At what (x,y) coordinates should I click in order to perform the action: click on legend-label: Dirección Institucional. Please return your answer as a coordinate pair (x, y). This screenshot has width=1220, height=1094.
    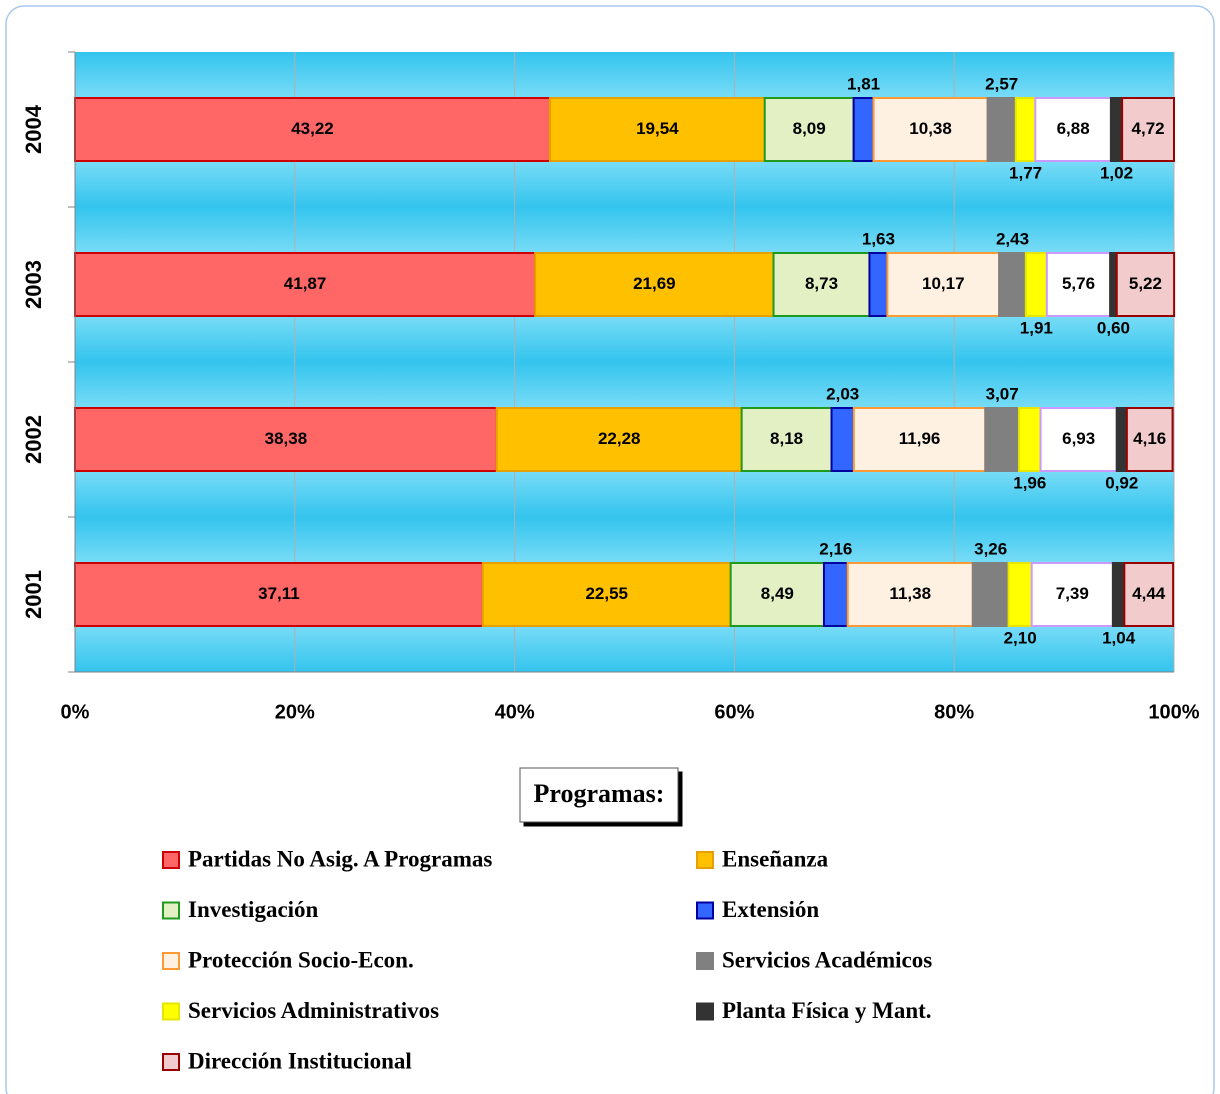
    Looking at the image, I should click on (300, 1060).